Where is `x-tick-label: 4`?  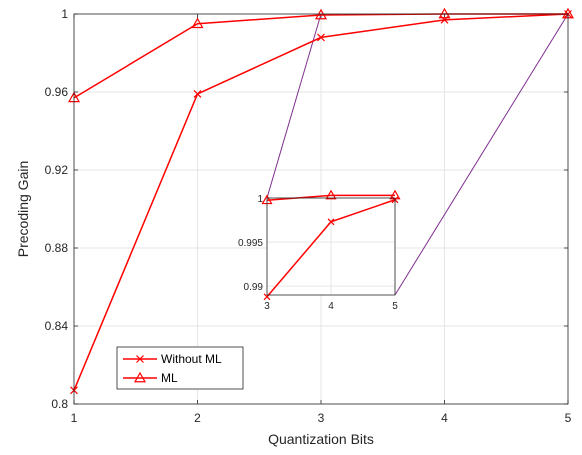 x-tick-label: 4 is located at coordinates (444, 418).